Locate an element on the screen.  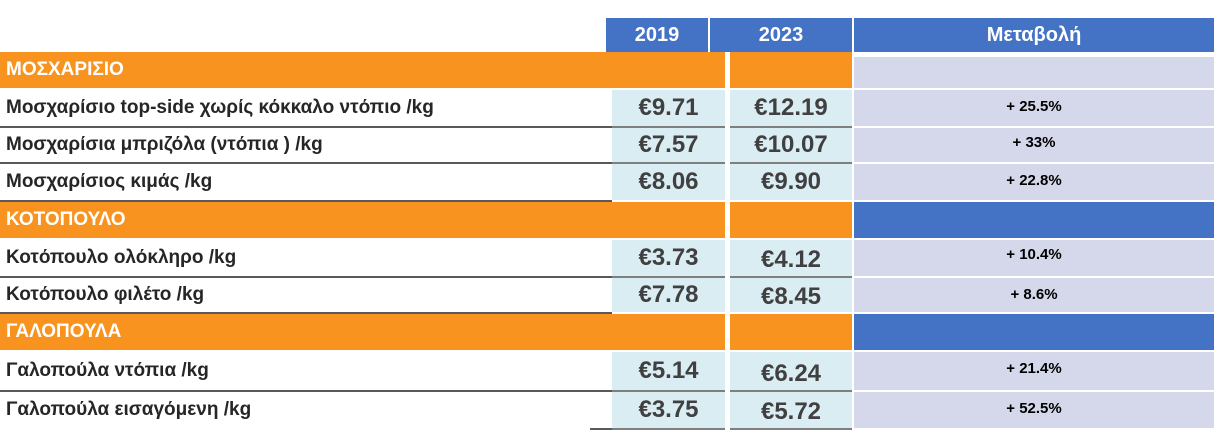
row-label: Γαλοπούλα ντόπια /kg is located at coordinates (107, 370).